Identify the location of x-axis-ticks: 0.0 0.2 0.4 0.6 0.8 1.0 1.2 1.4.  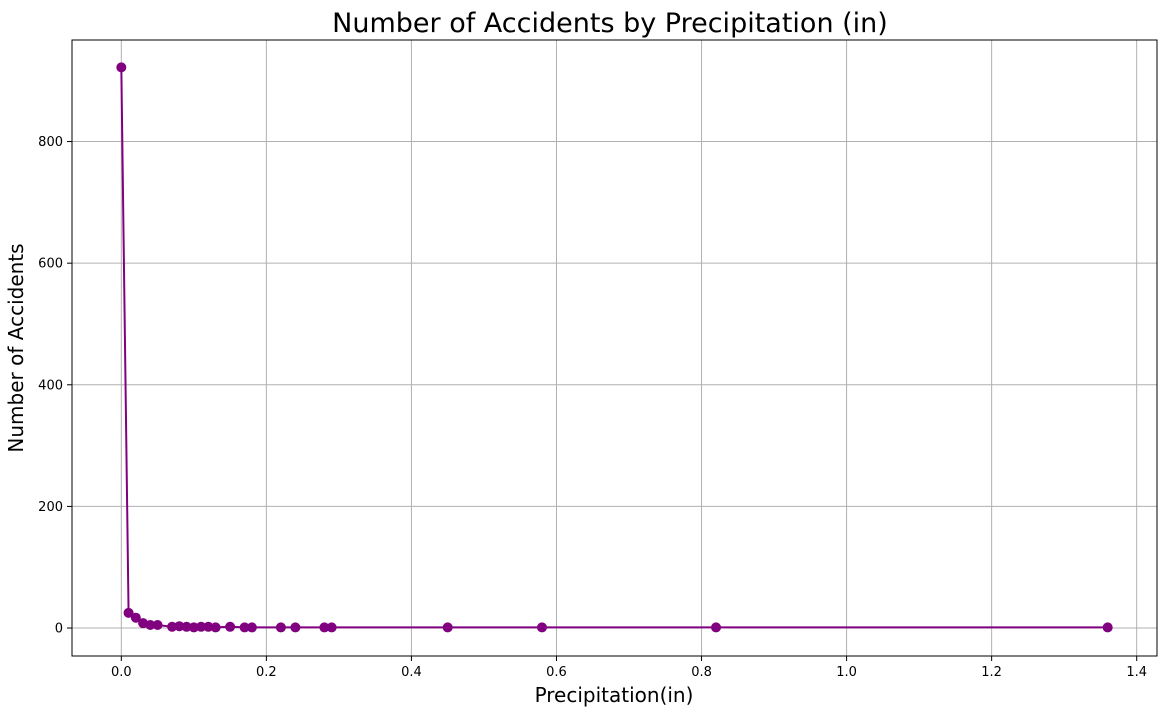
(629, 668).